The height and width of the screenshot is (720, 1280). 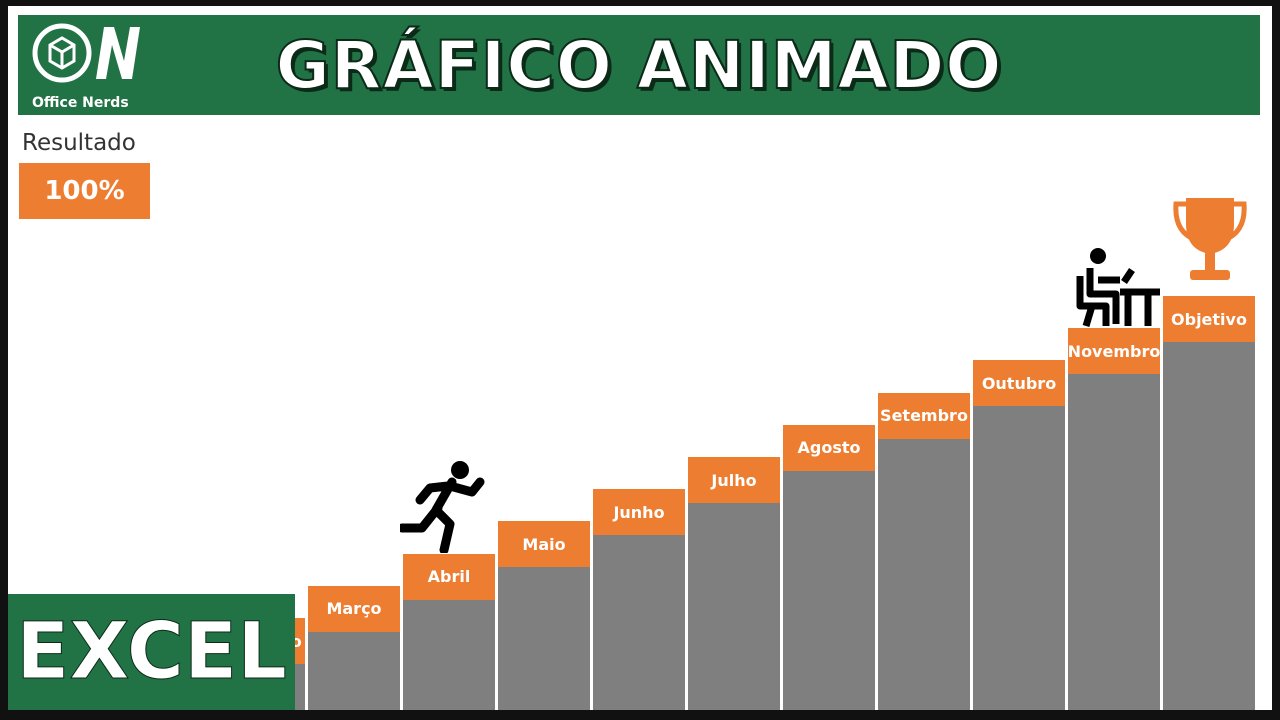 I want to click on step: Objetivo, so click(x=1209, y=503).